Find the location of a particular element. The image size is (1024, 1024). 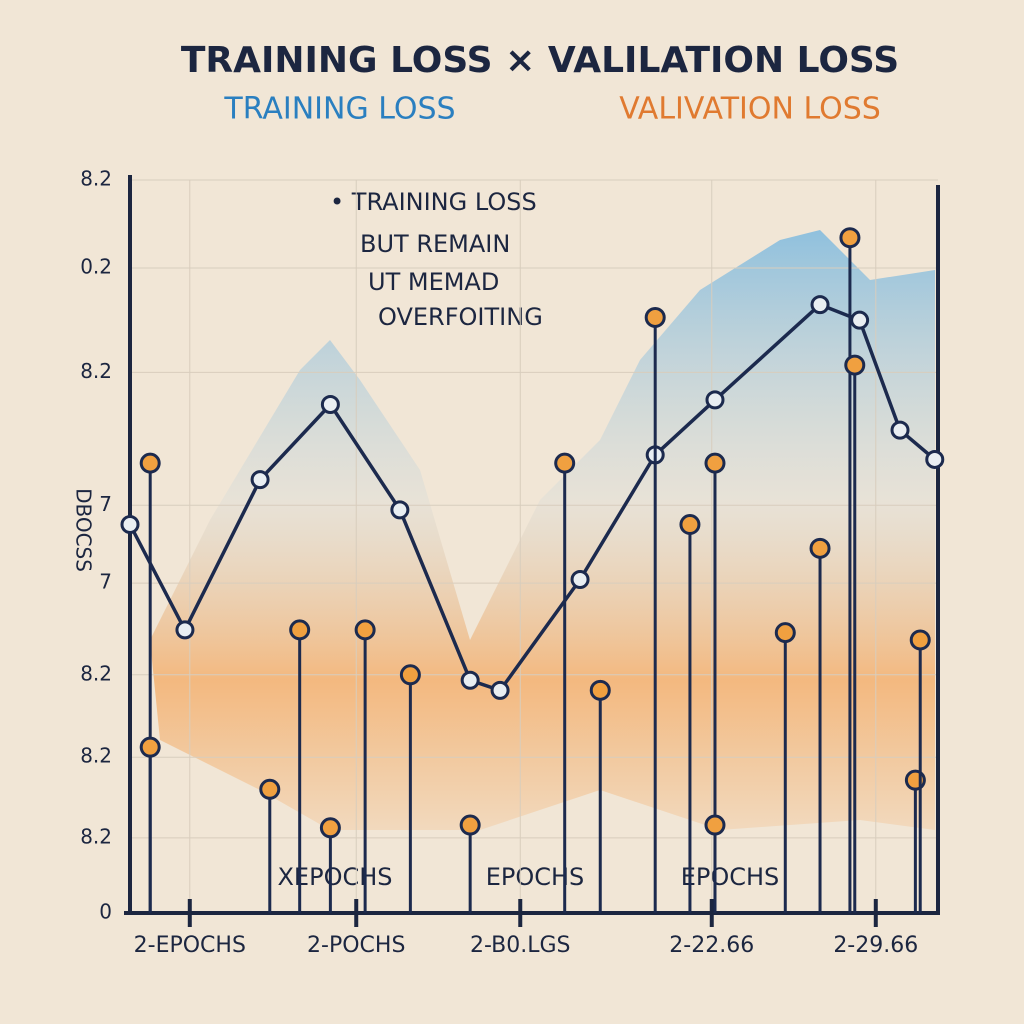

y-axis-label: DBOCSS is located at coordinates (84, 530).